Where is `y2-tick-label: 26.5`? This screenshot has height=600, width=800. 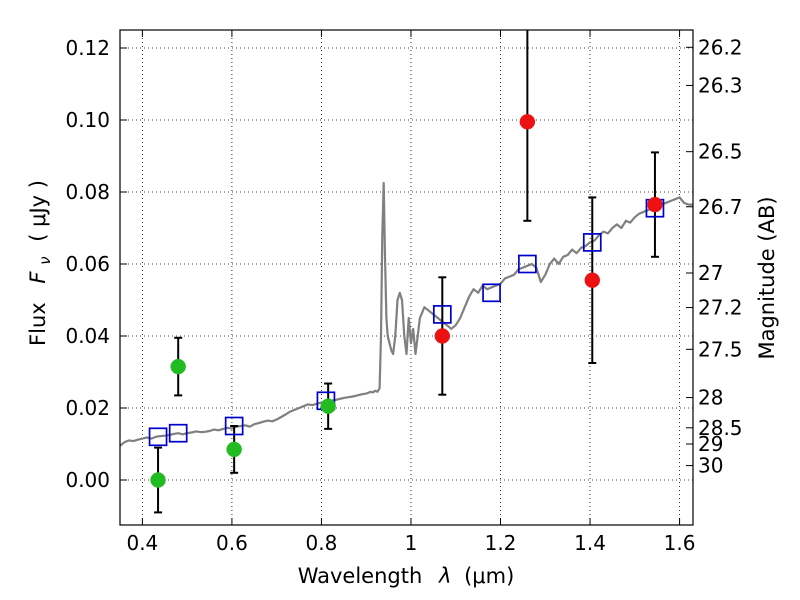 y2-tick-label: 26.5 is located at coordinates (720, 152).